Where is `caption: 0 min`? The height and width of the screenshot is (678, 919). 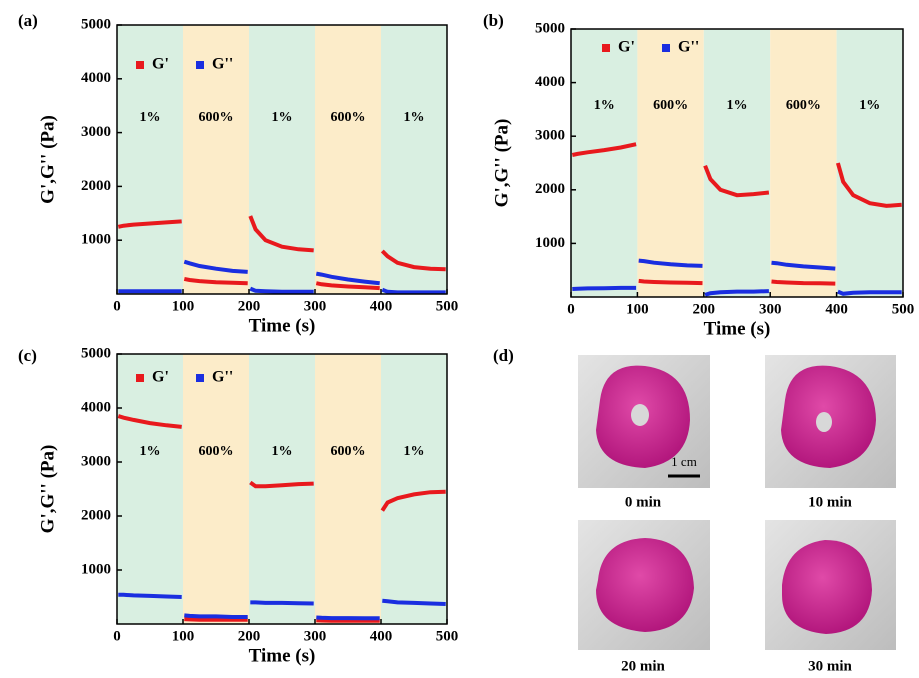
caption: 0 min is located at coordinates (643, 502).